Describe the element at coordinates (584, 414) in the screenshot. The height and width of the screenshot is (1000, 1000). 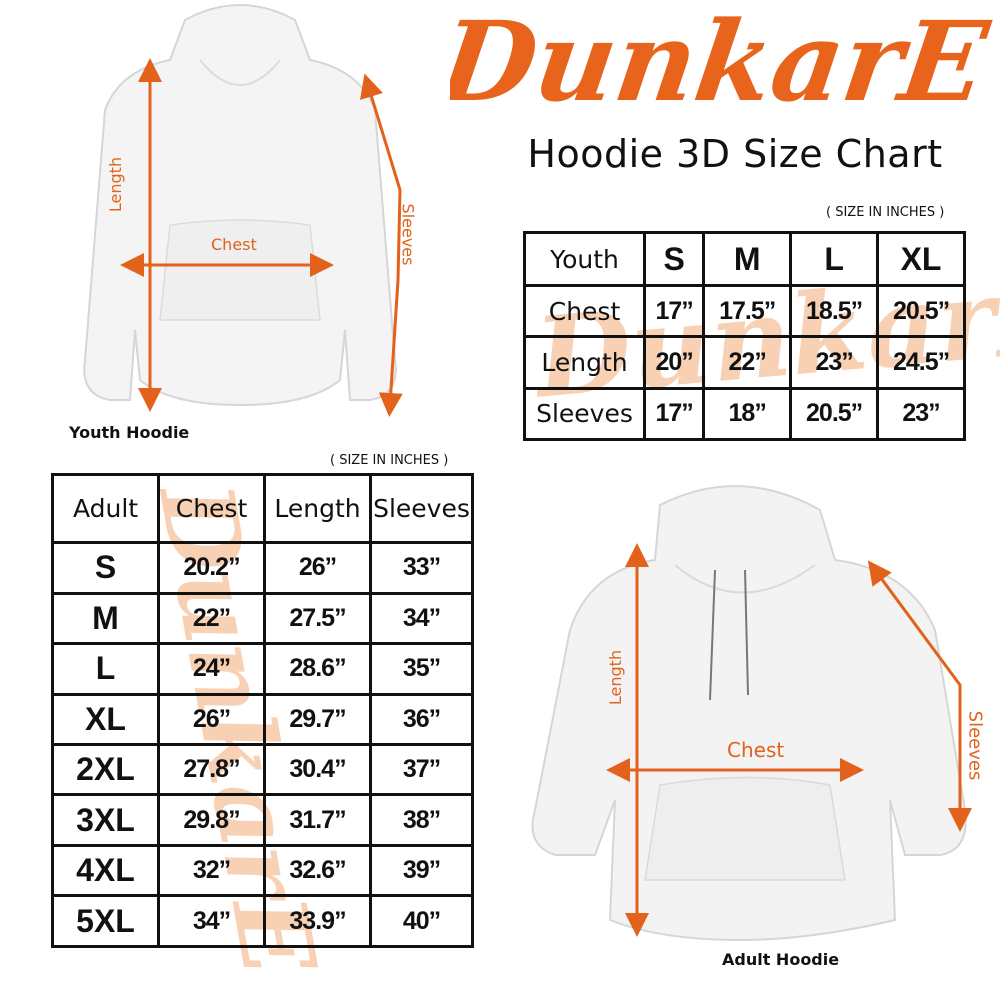
I see `row-label: Sleeves` at that location.